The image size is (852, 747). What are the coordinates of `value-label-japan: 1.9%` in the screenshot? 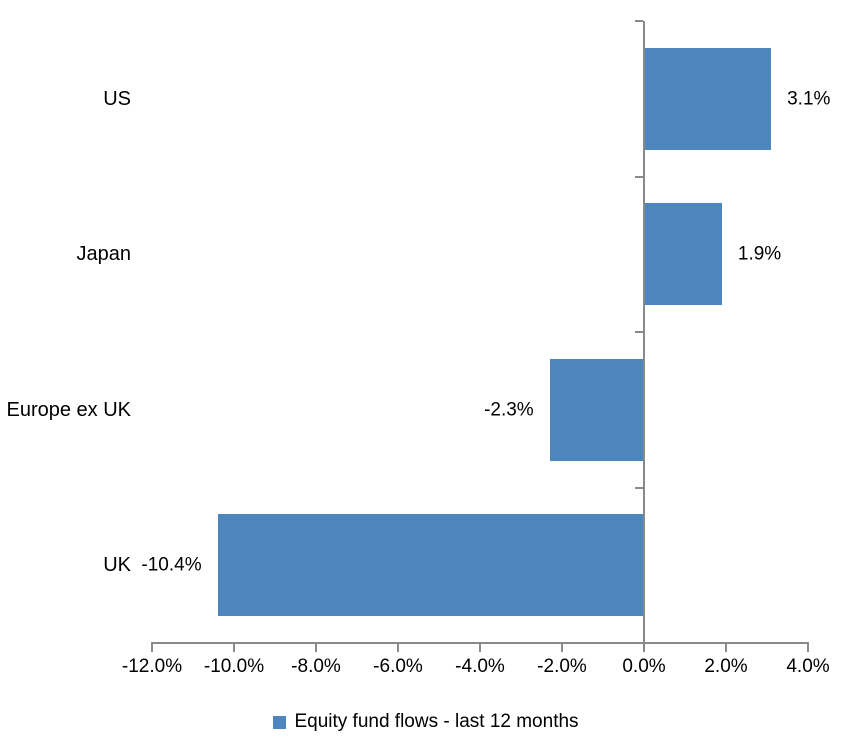 It's located at (759, 254).